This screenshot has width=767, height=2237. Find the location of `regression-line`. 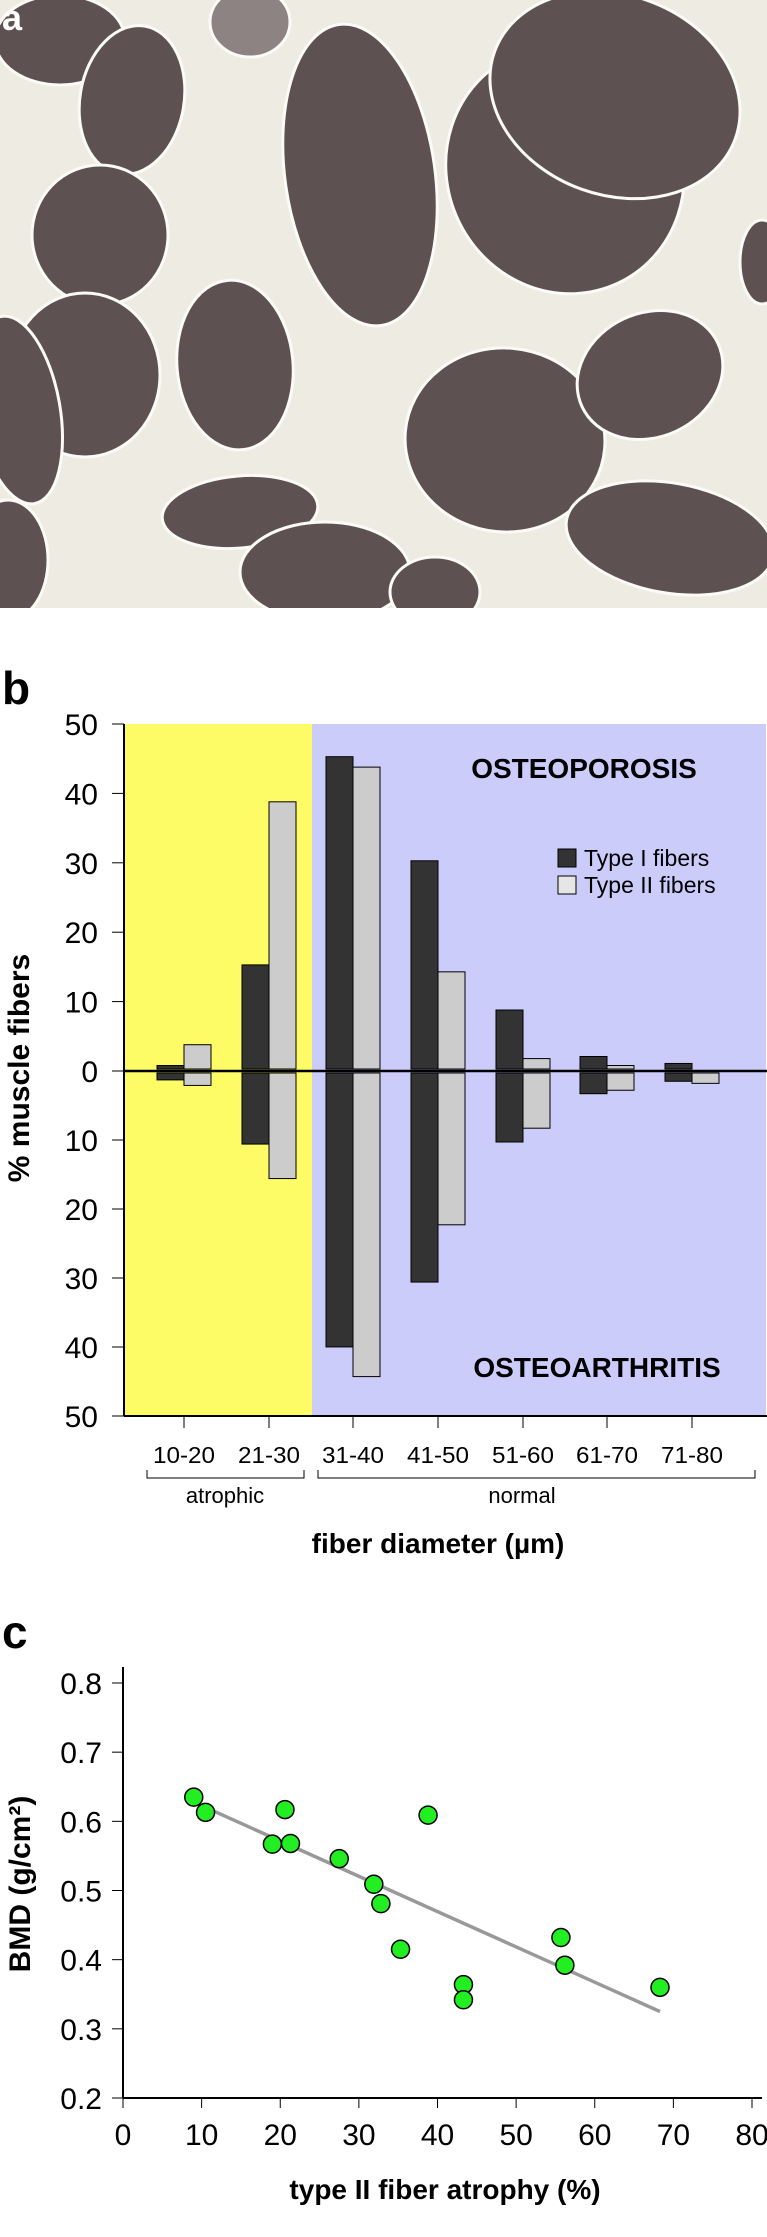

regression-line is located at coordinates (436, 1911).